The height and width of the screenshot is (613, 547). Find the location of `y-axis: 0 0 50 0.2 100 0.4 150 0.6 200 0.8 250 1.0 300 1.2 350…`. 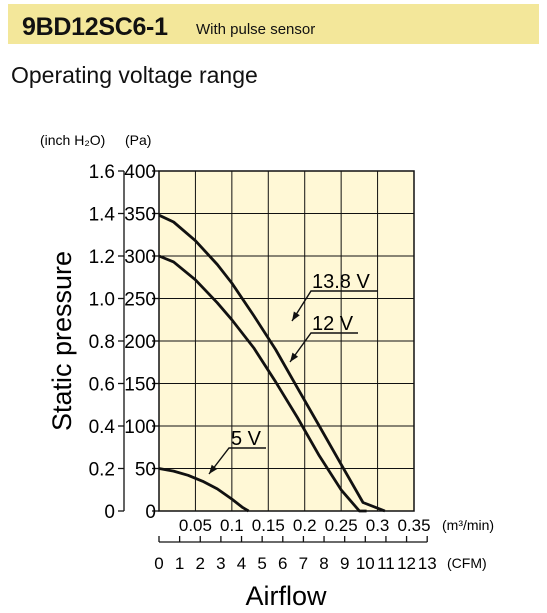

y-axis: 0 0 50 0.2 100 0.4 150 0.6 200 0.8 250 1.0 300 1.2 350… is located at coordinates (124, 342).